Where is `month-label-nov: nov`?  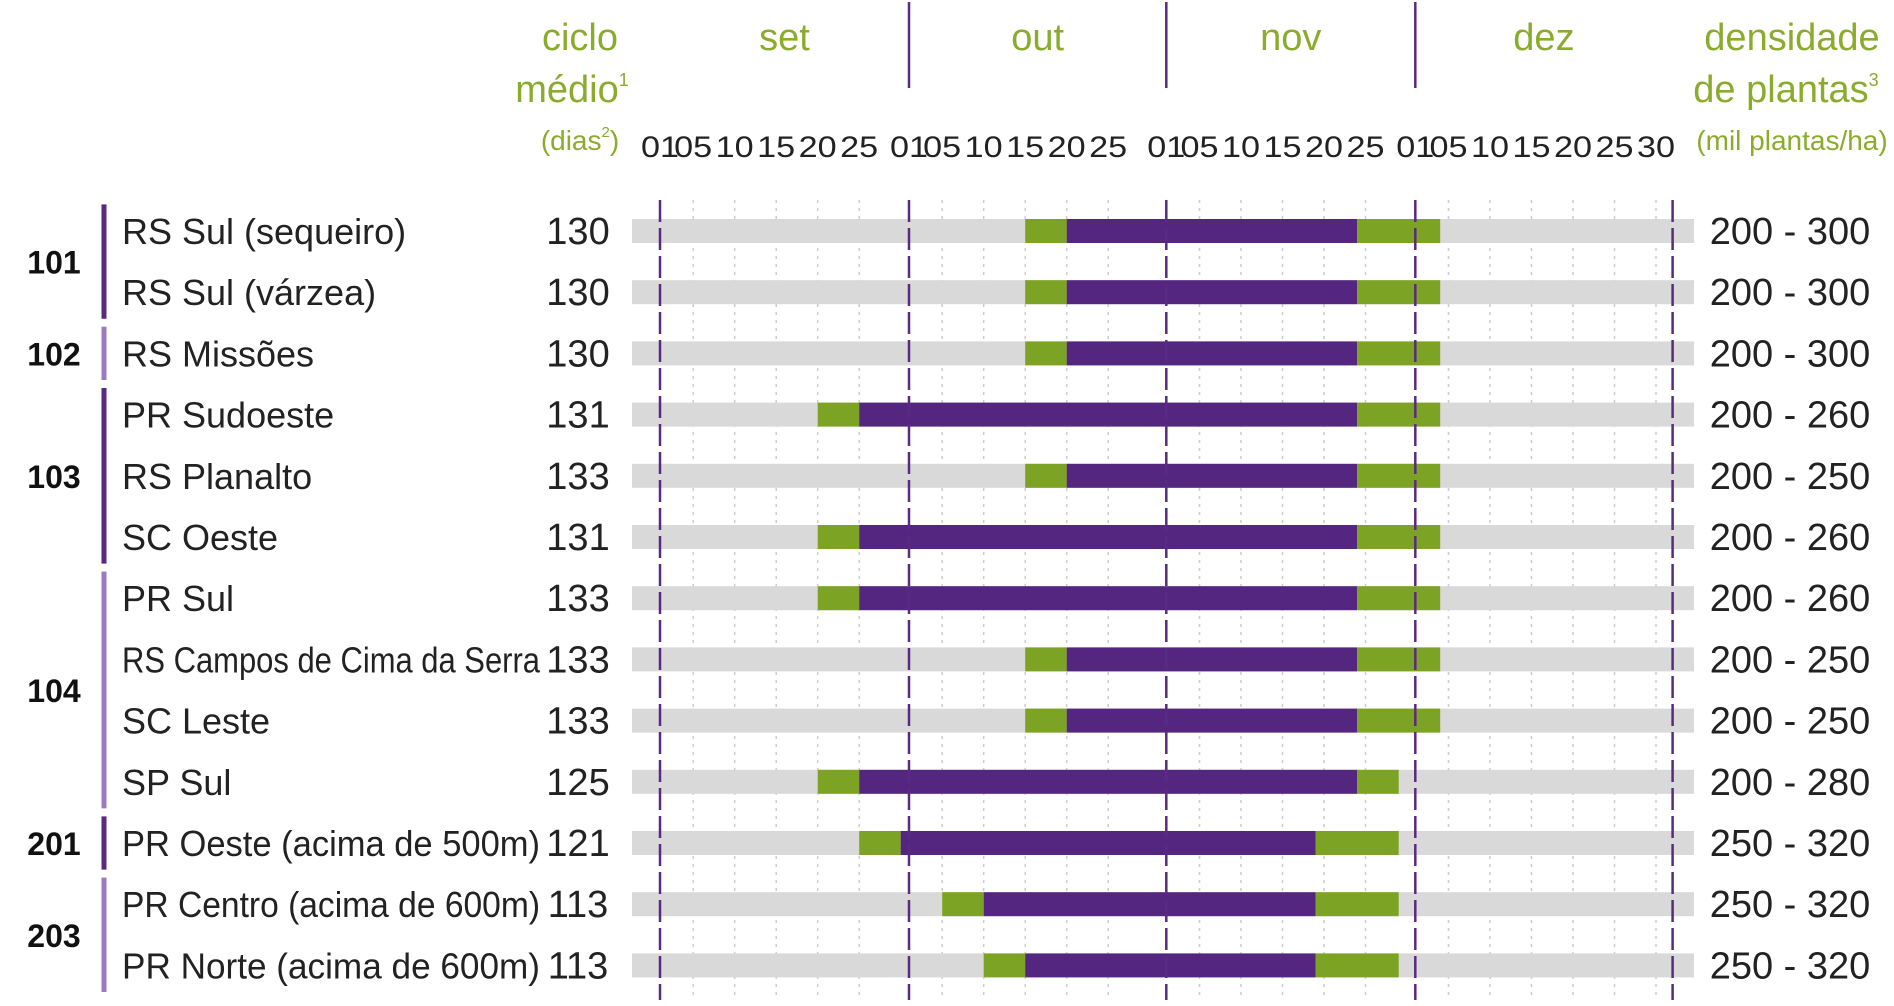 month-label-nov: nov is located at coordinates (1290, 38).